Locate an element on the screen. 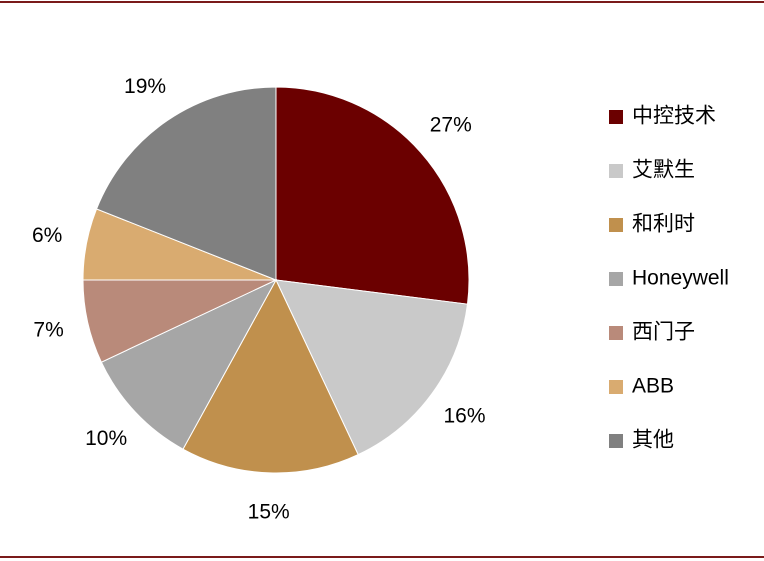  data-label: 10% is located at coordinates (106, 438).